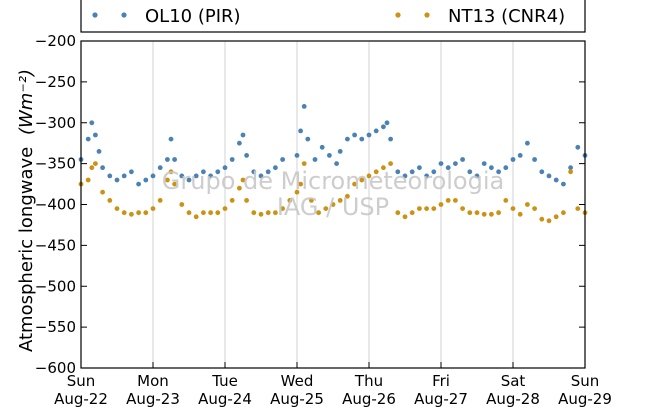 The width and height of the screenshot is (650, 409). Describe the element at coordinates (506, 16) in the screenshot. I see `legend-label-nt13: NT13 (CNR4)` at that location.